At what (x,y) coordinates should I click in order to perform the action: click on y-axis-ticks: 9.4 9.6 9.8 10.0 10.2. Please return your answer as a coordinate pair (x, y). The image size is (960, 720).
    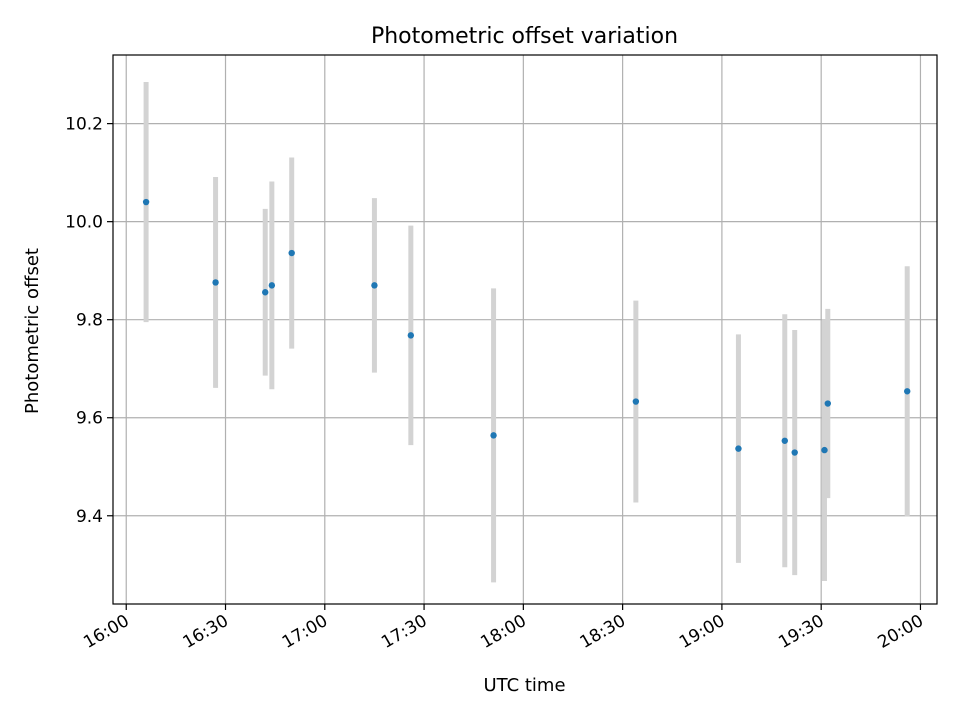
    Looking at the image, I should click on (89, 321).